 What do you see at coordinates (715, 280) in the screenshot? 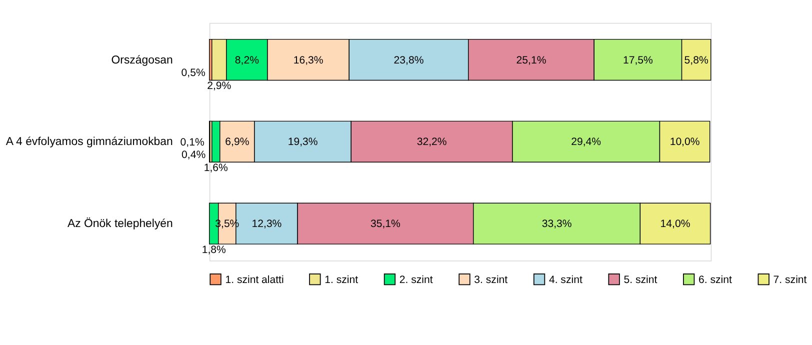
I see `legend-label: 6. szint` at bounding box center [715, 280].